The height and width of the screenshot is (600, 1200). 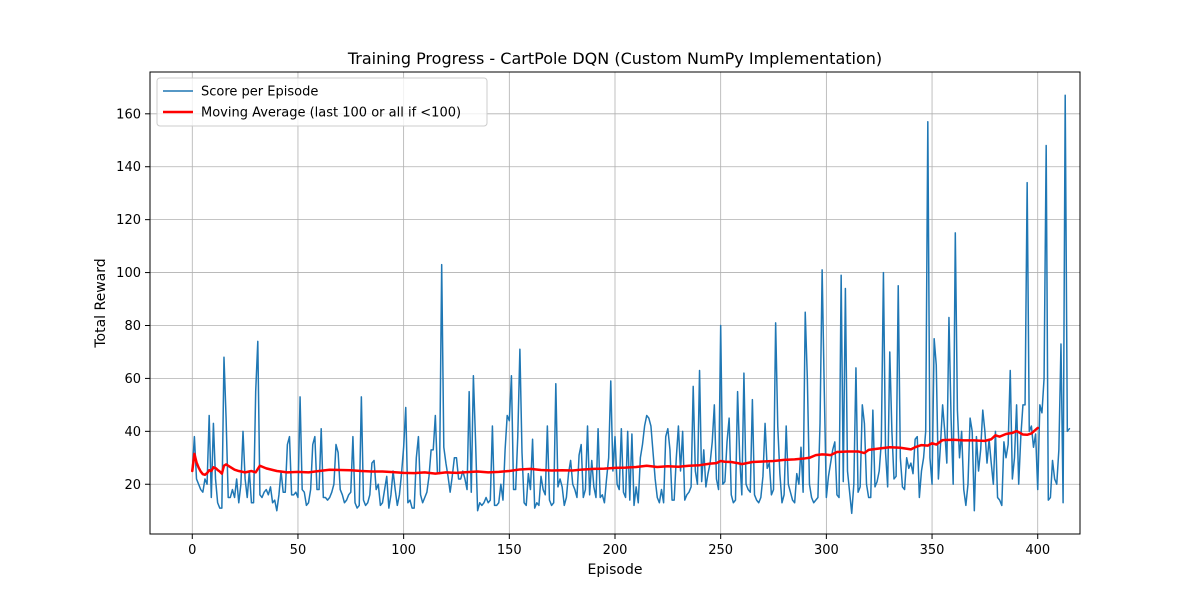 I want to click on x-tick-label: 100, so click(x=403, y=550).